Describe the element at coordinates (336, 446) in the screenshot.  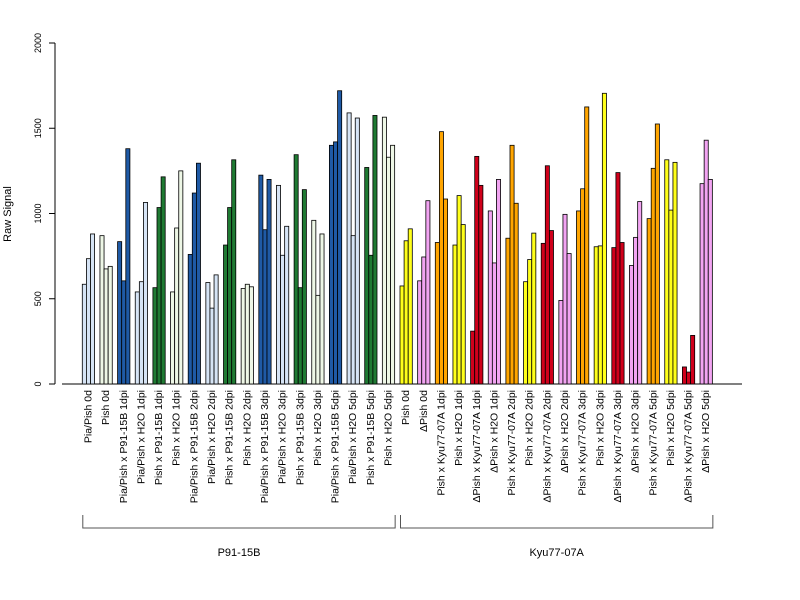
I see `x-tick-label: Pia/Pish x P91-15B 5dpi` at that location.